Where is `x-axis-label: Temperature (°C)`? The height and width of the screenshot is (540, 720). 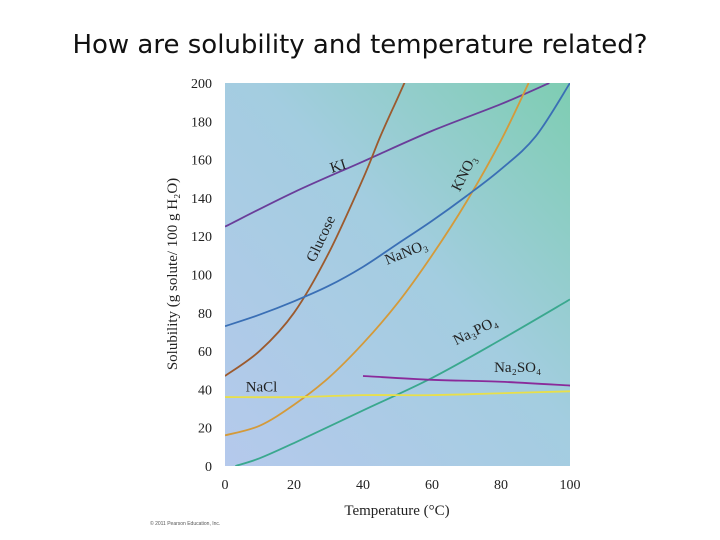 x-axis-label: Temperature (°C) is located at coordinates (396, 511).